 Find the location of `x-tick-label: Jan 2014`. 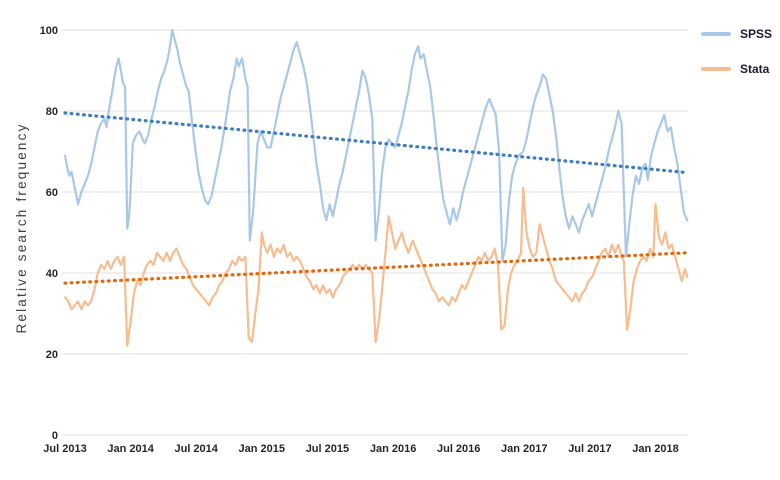

x-tick-label: Jan 2014 is located at coordinates (130, 449).